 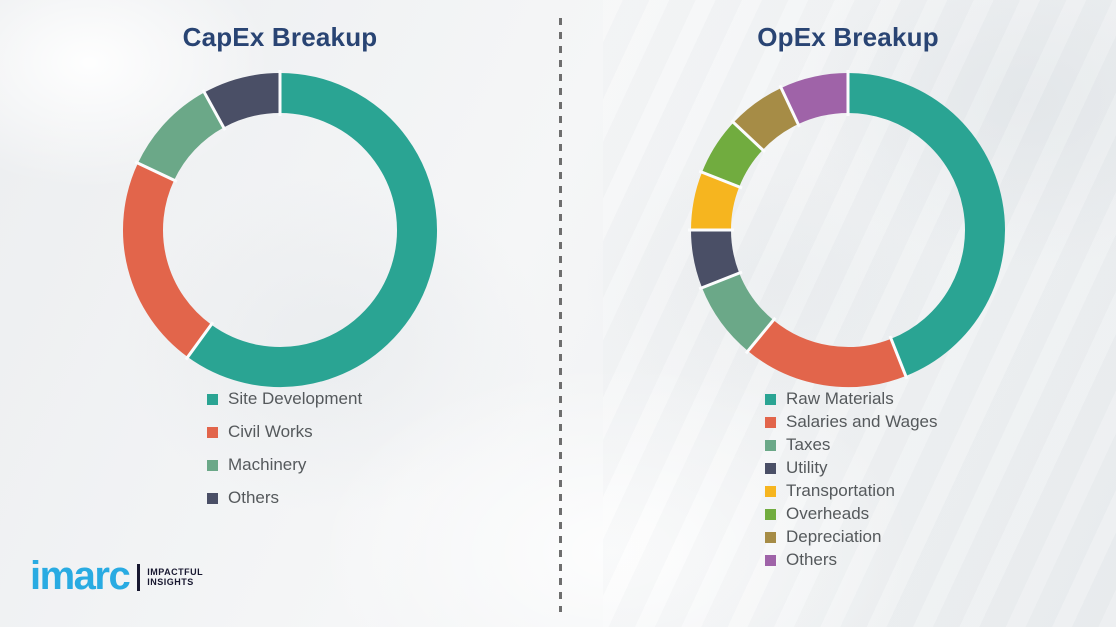 I want to click on legend-item: Depreciation, so click(x=851, y=537).